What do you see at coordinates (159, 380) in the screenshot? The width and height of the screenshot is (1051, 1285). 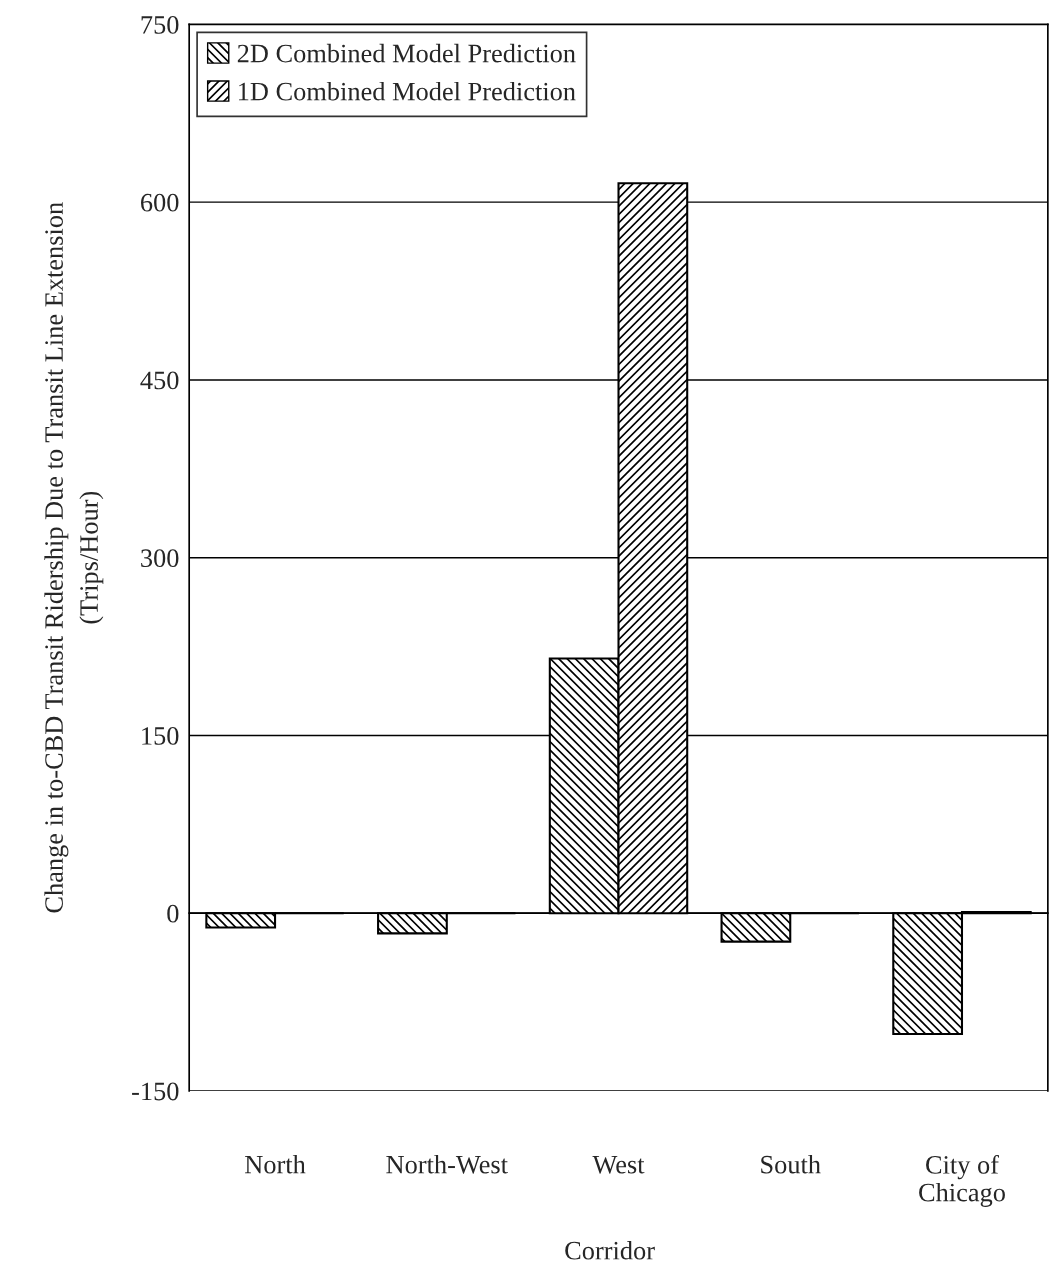 I see `y-tick-label: 450` at bounding box center [159, 380].